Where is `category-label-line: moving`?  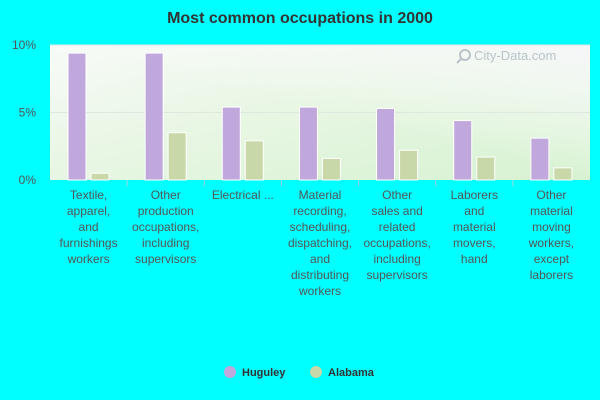
category-label-line: moving is located at coordinates (551, 227).